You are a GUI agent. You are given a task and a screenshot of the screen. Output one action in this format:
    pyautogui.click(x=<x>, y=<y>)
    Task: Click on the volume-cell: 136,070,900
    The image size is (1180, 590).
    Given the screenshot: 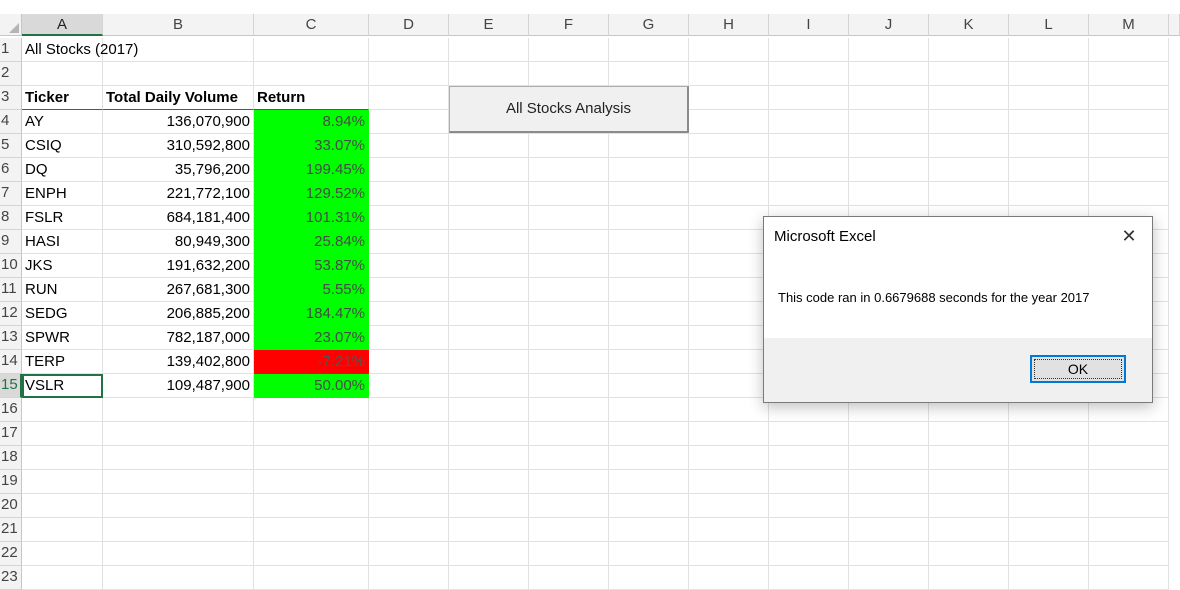 What is the action you would take?
    pyautogui.click(x=178, y=122)
    